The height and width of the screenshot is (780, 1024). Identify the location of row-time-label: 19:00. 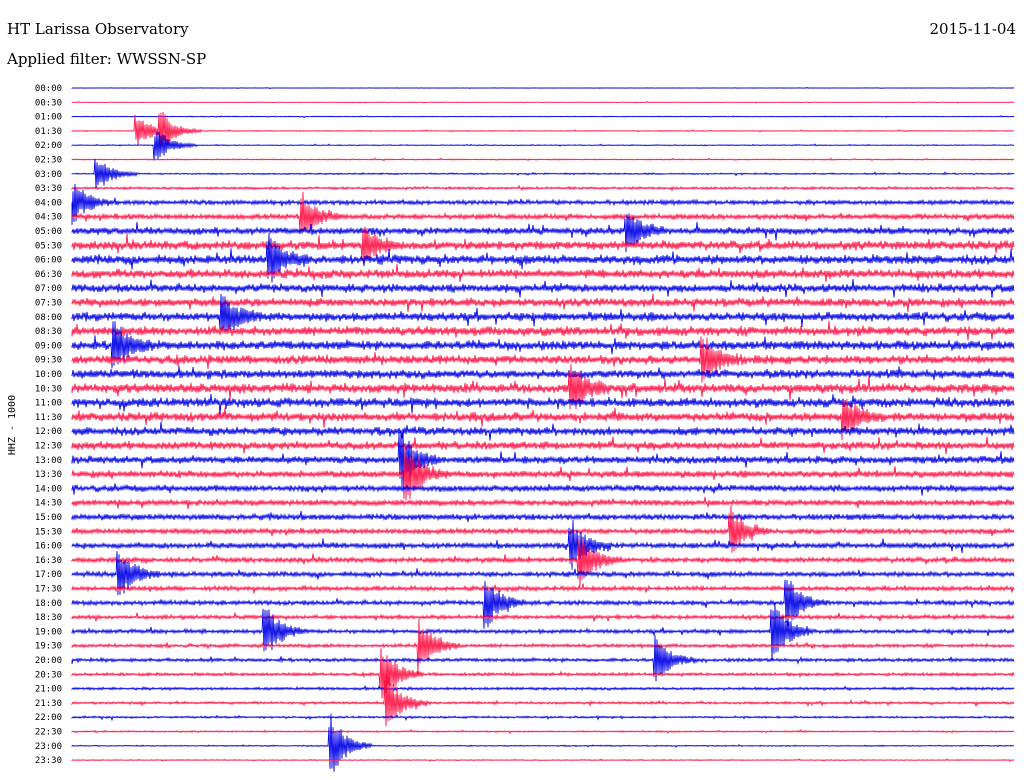
(48, 632).